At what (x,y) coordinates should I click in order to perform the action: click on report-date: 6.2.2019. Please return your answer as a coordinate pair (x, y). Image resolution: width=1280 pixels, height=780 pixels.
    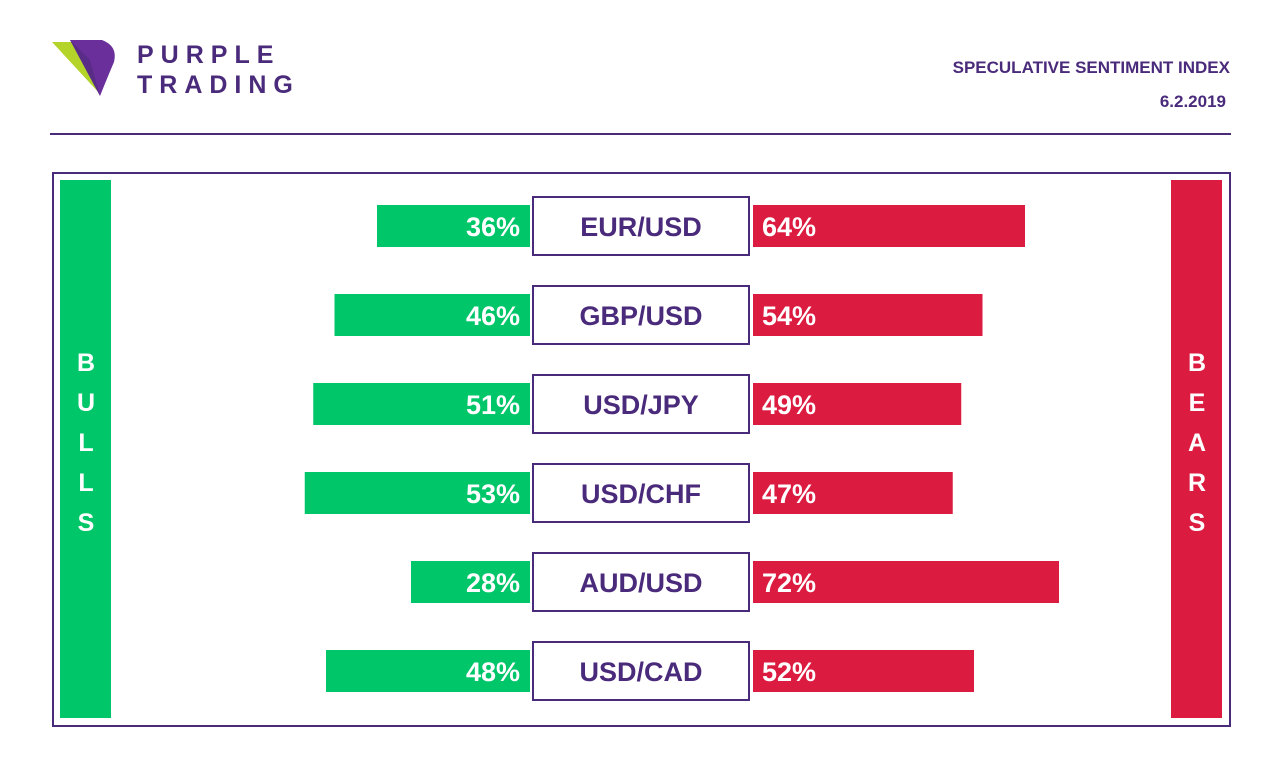
    Looking at the image, I should click on (1192, 101).